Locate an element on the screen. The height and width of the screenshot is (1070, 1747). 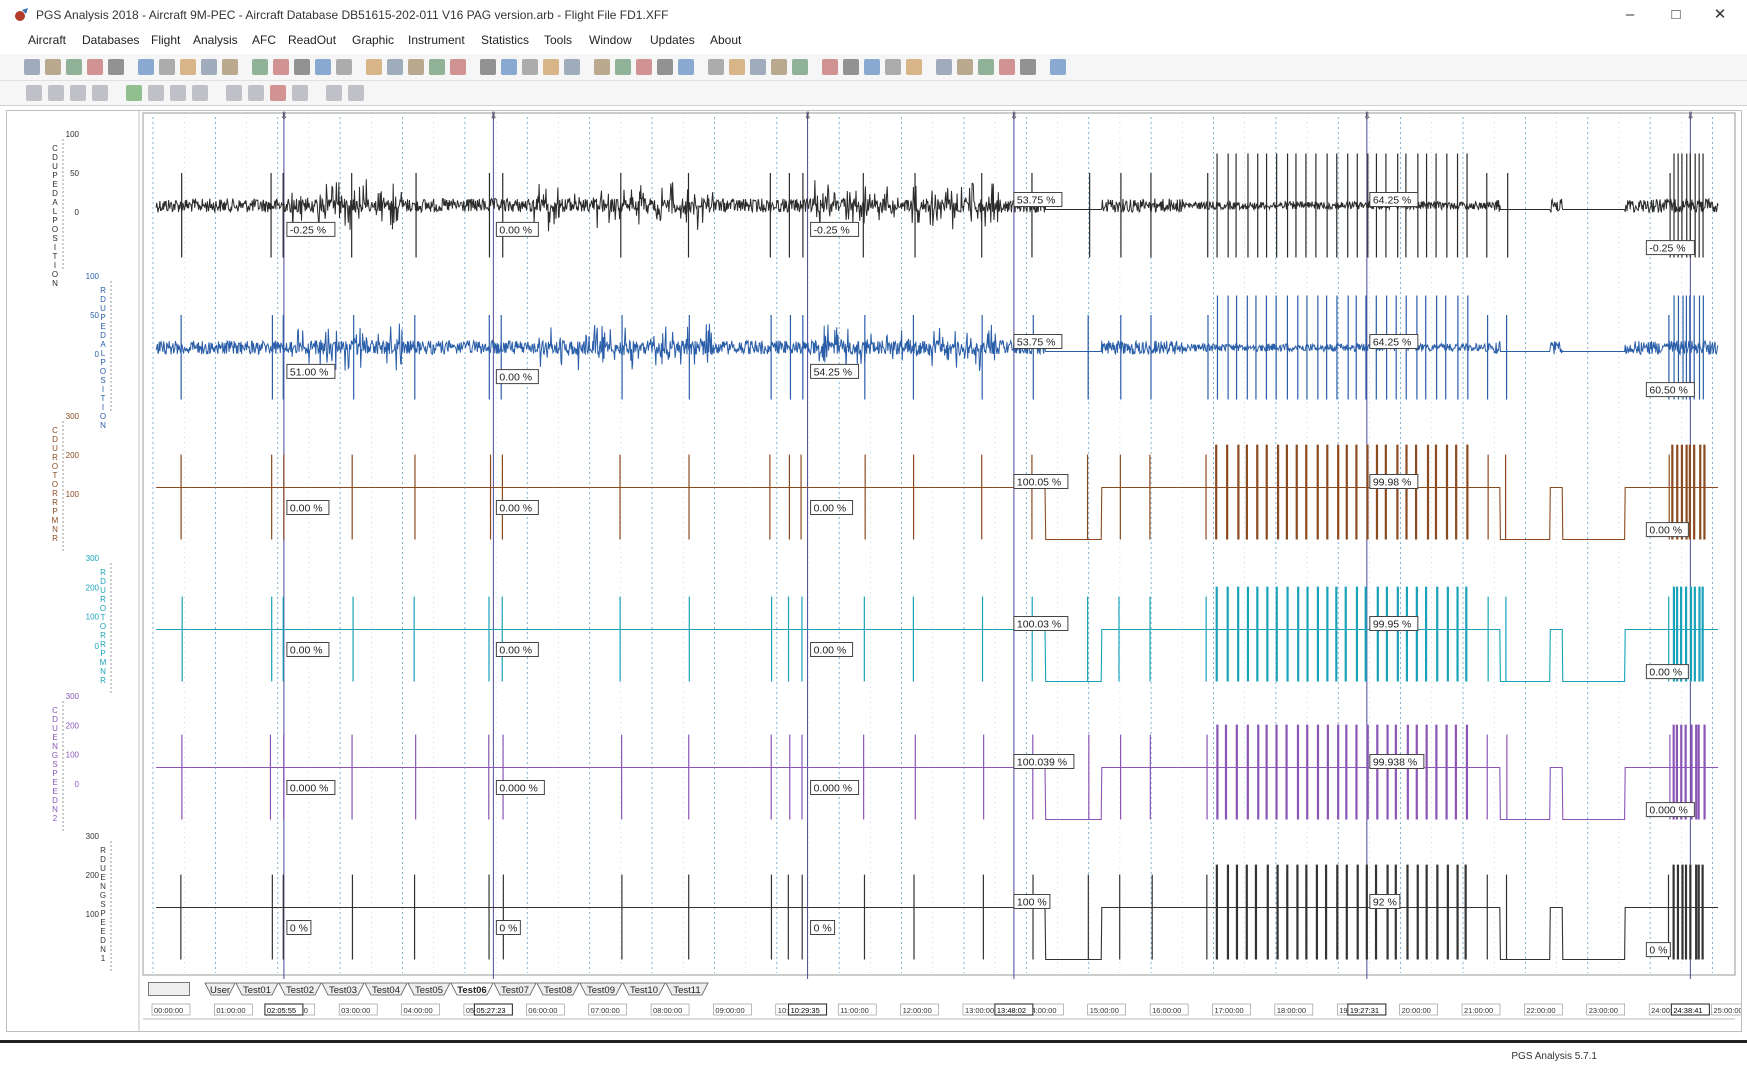
menu-about: About is located at coordinates (726, 40).